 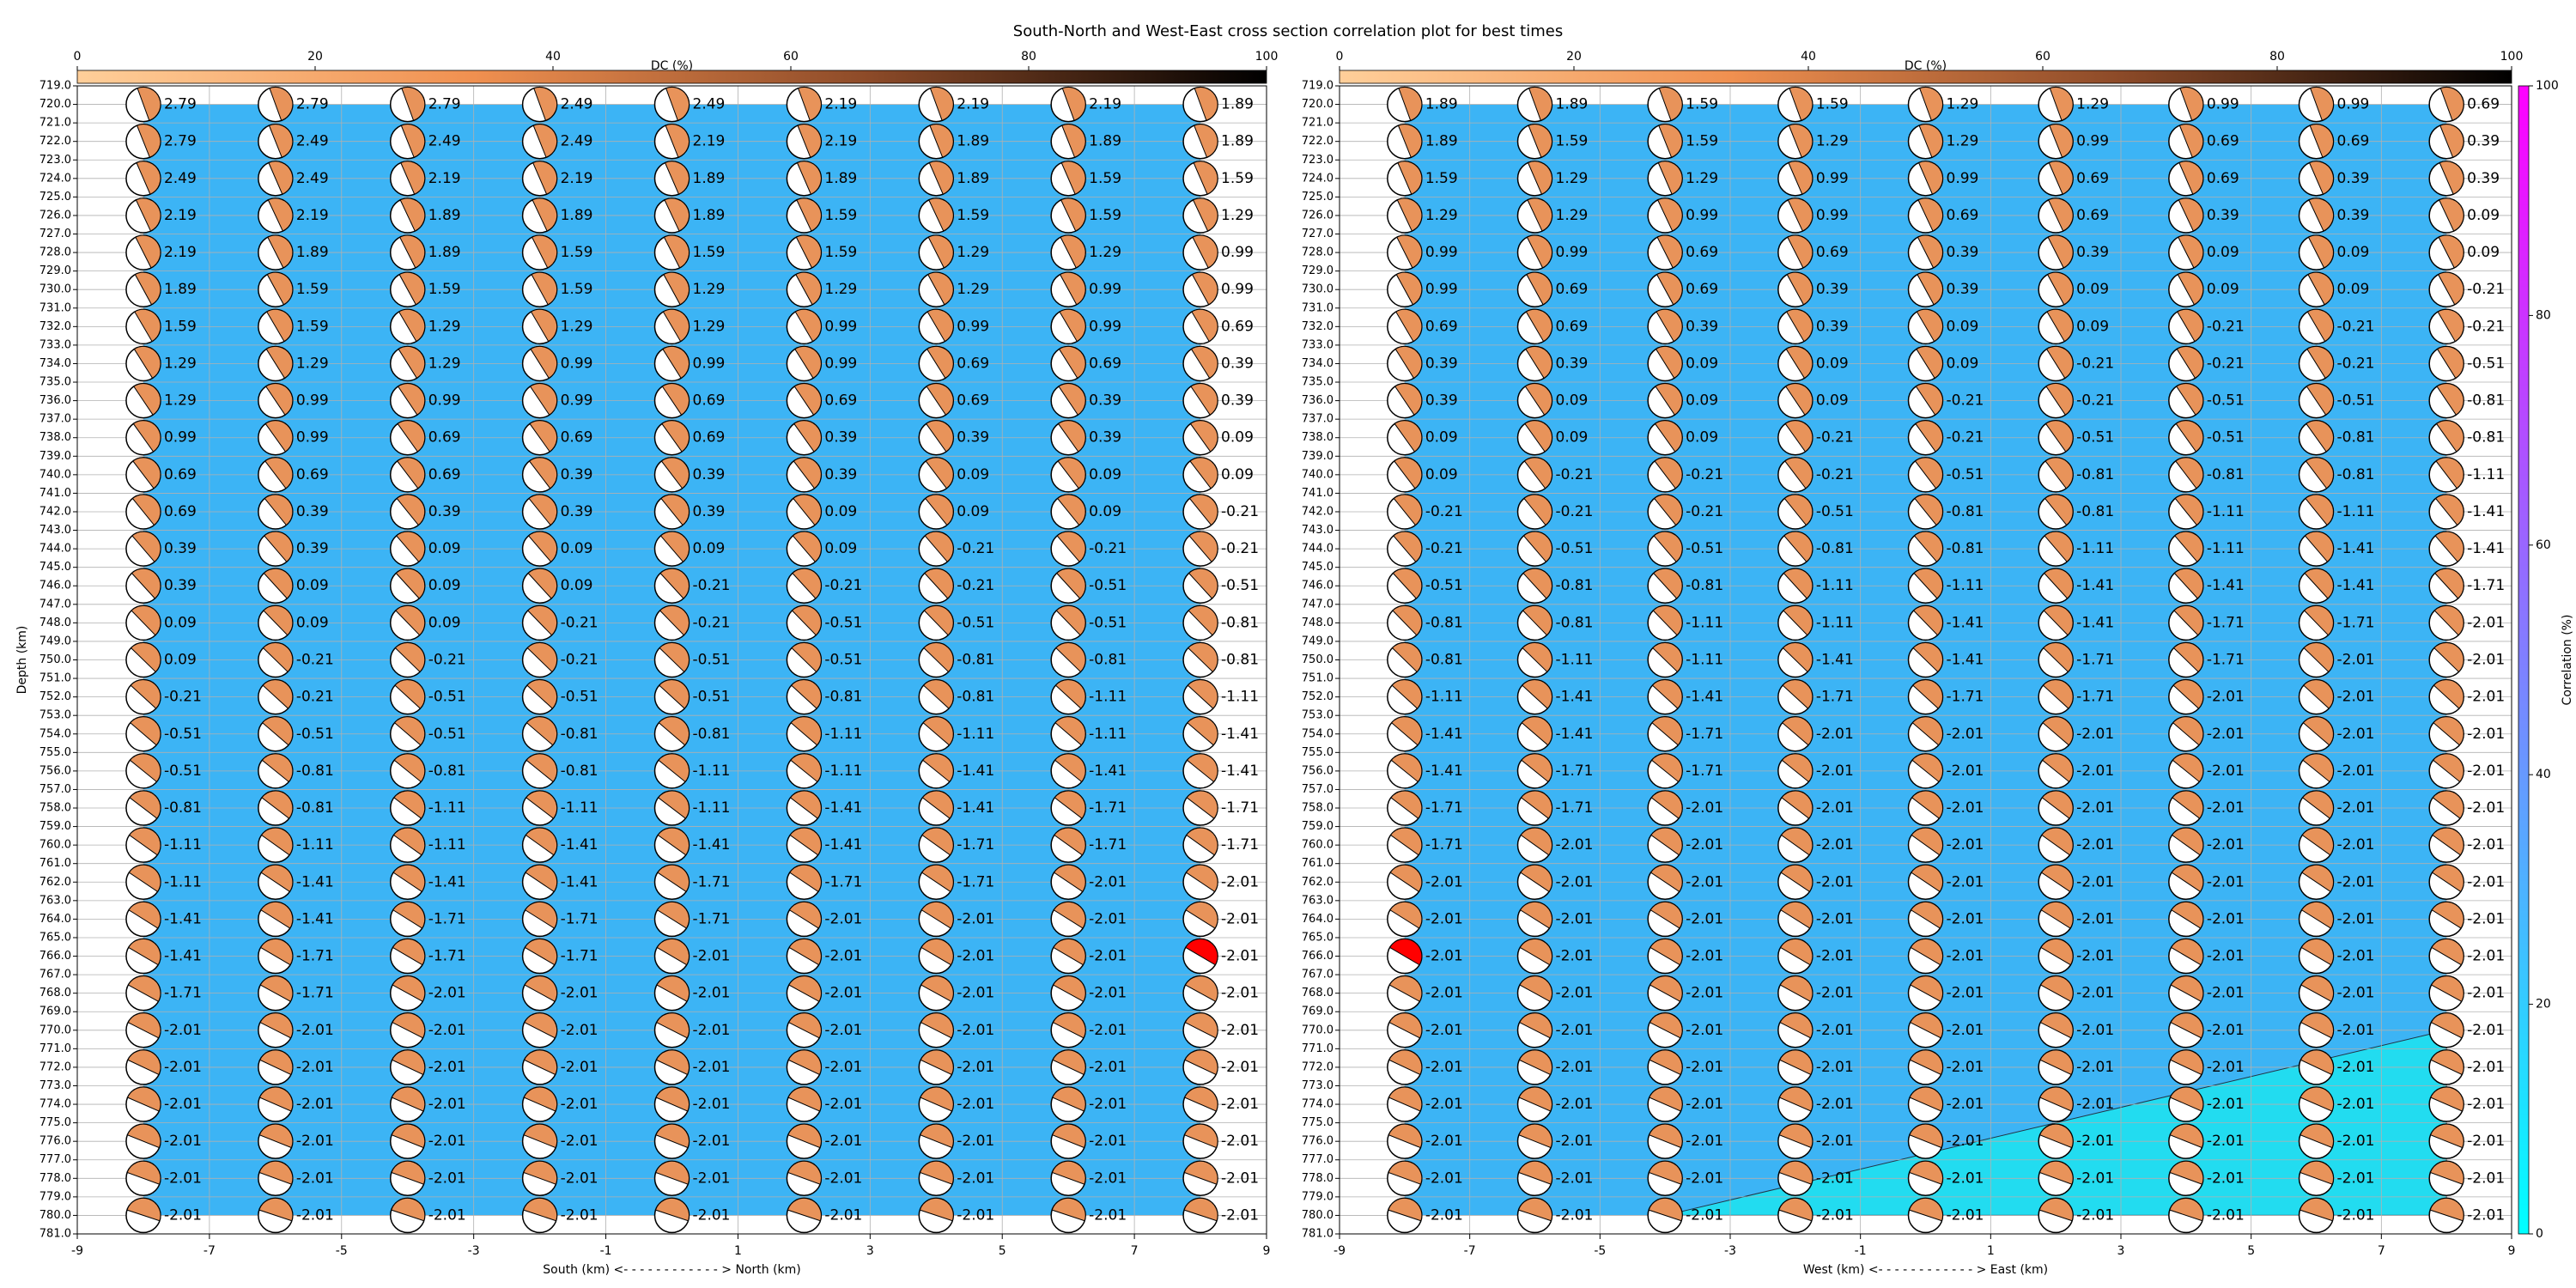 What do you see at coordinates (55, 1104) in the screenshot?
I see `y-tick-label: 774.0` at bounding box center [55, 1104].